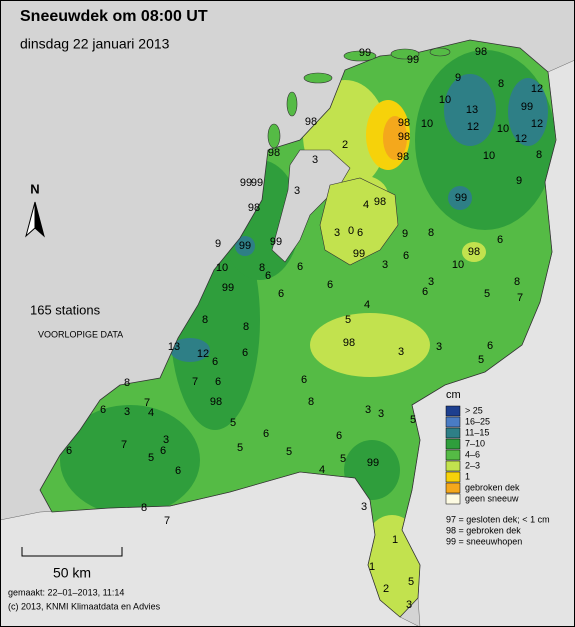 The image size is (575, 627). I want to click on subtitle: dinsdag 22 januari 2013, so click(95, 44).